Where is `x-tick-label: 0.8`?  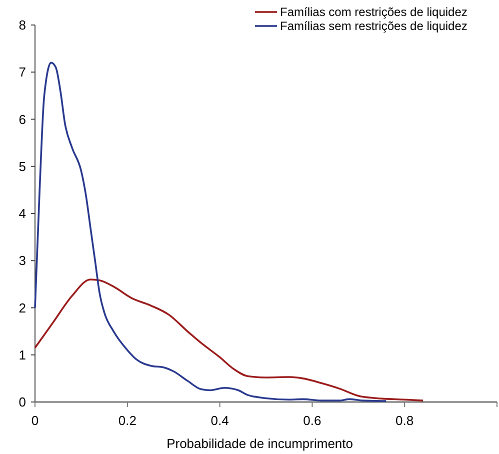 x-tick-label: 0.8 is located at coordinates (405, 420).